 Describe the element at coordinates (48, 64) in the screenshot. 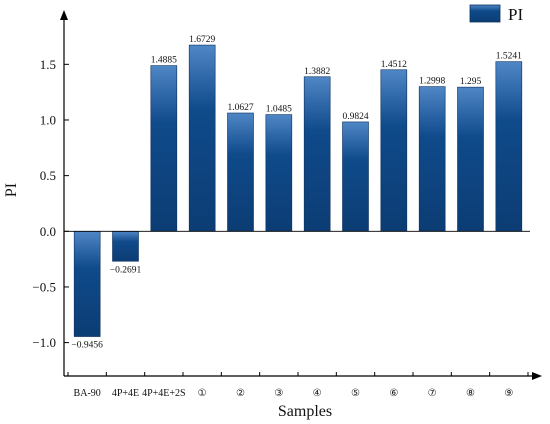

I see `y-tick-label: 1.5` at that location.